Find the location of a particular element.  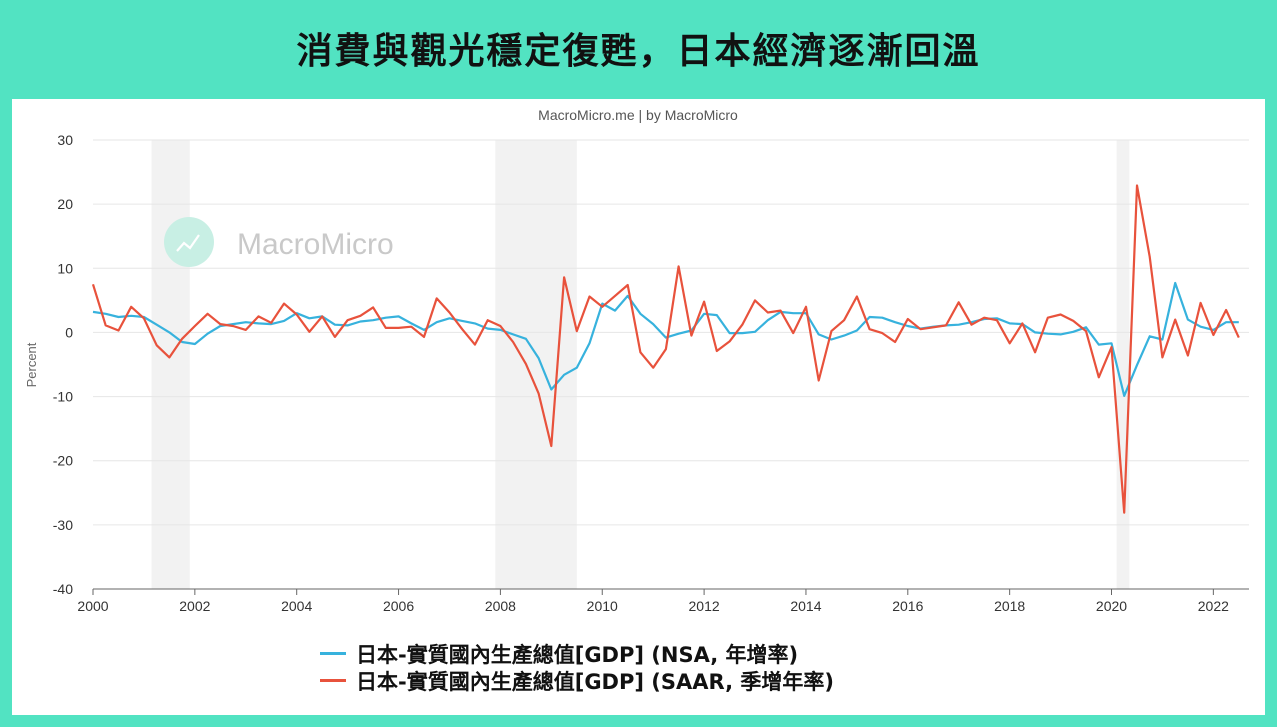

y-tick-label: -20 is located at coordinates (63, 461).